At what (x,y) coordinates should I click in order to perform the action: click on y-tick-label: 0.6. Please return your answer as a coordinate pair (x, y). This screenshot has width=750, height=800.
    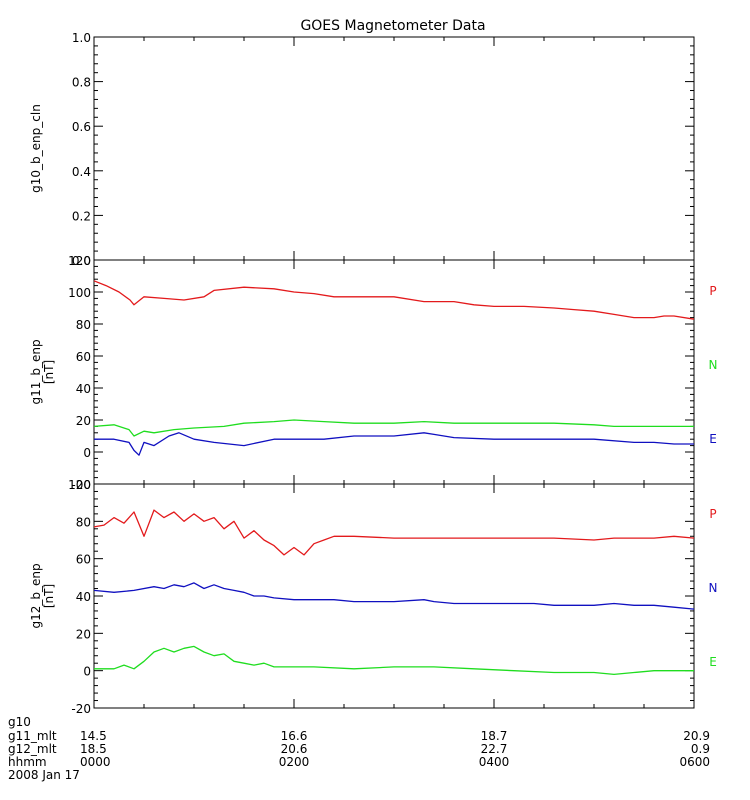
    Looking at the image, I should click on (81, 127).